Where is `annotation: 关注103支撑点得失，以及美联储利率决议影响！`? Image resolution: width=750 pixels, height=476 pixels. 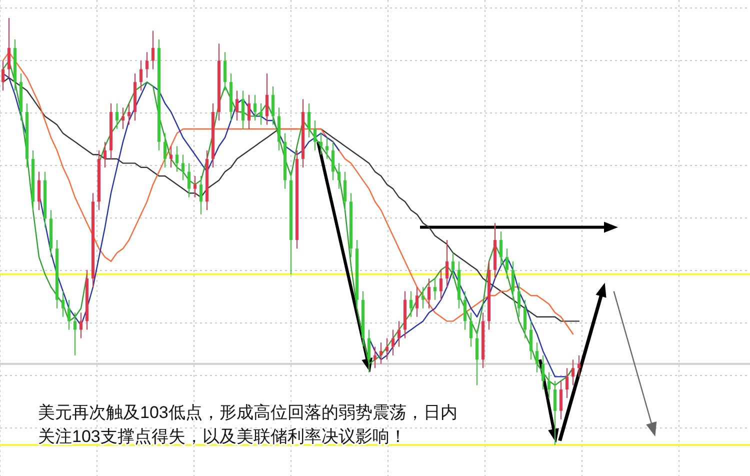
annotation: 关注103支撑点得失，以及美联储利率决议影响！ is located at coordinates (222, 436).